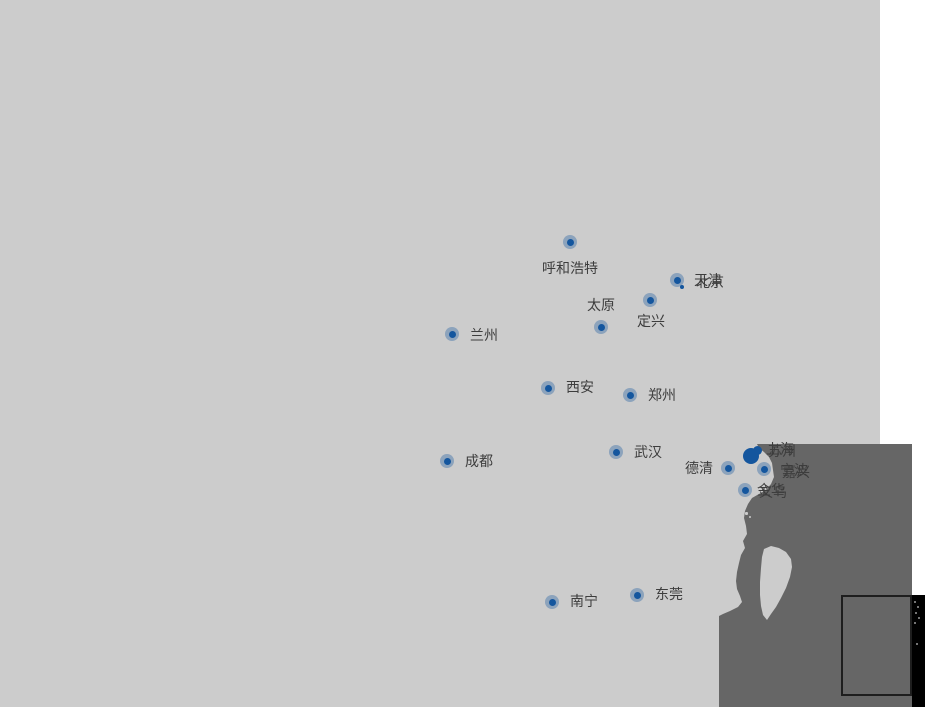 The image size is (925, 707). I want to click on south-china-sea-inset-box, so click(876, 645).